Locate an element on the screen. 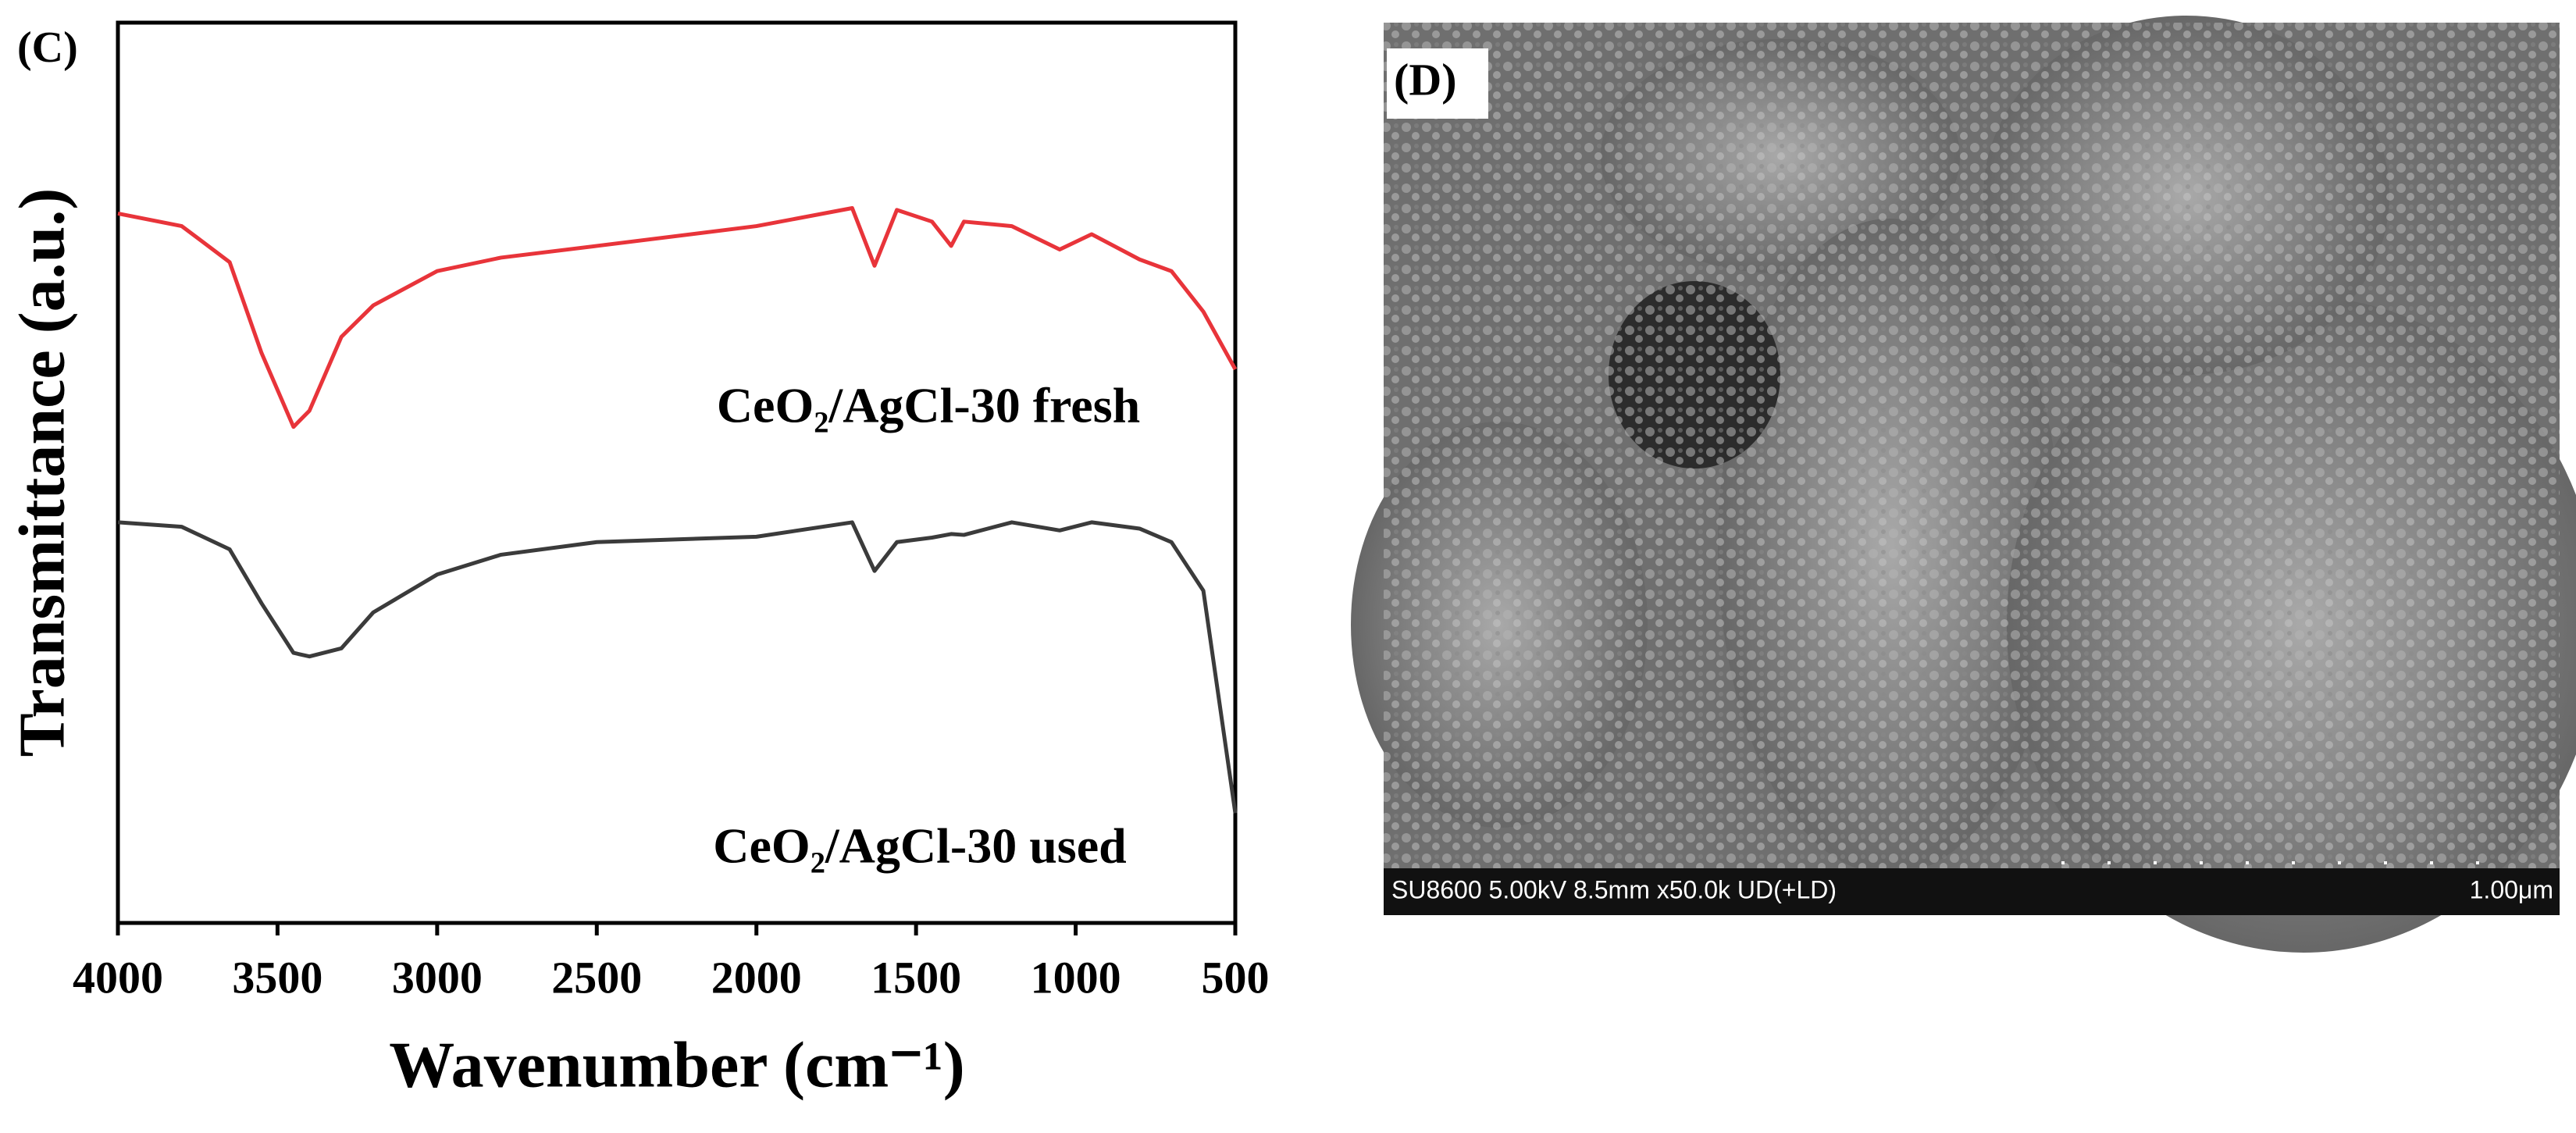 This screenshot has width=2576, height=1133. sem-info: SU8600 5.00kV 8.5mm x50.0k UD(+LD) is located at coordinates (1614, 889).